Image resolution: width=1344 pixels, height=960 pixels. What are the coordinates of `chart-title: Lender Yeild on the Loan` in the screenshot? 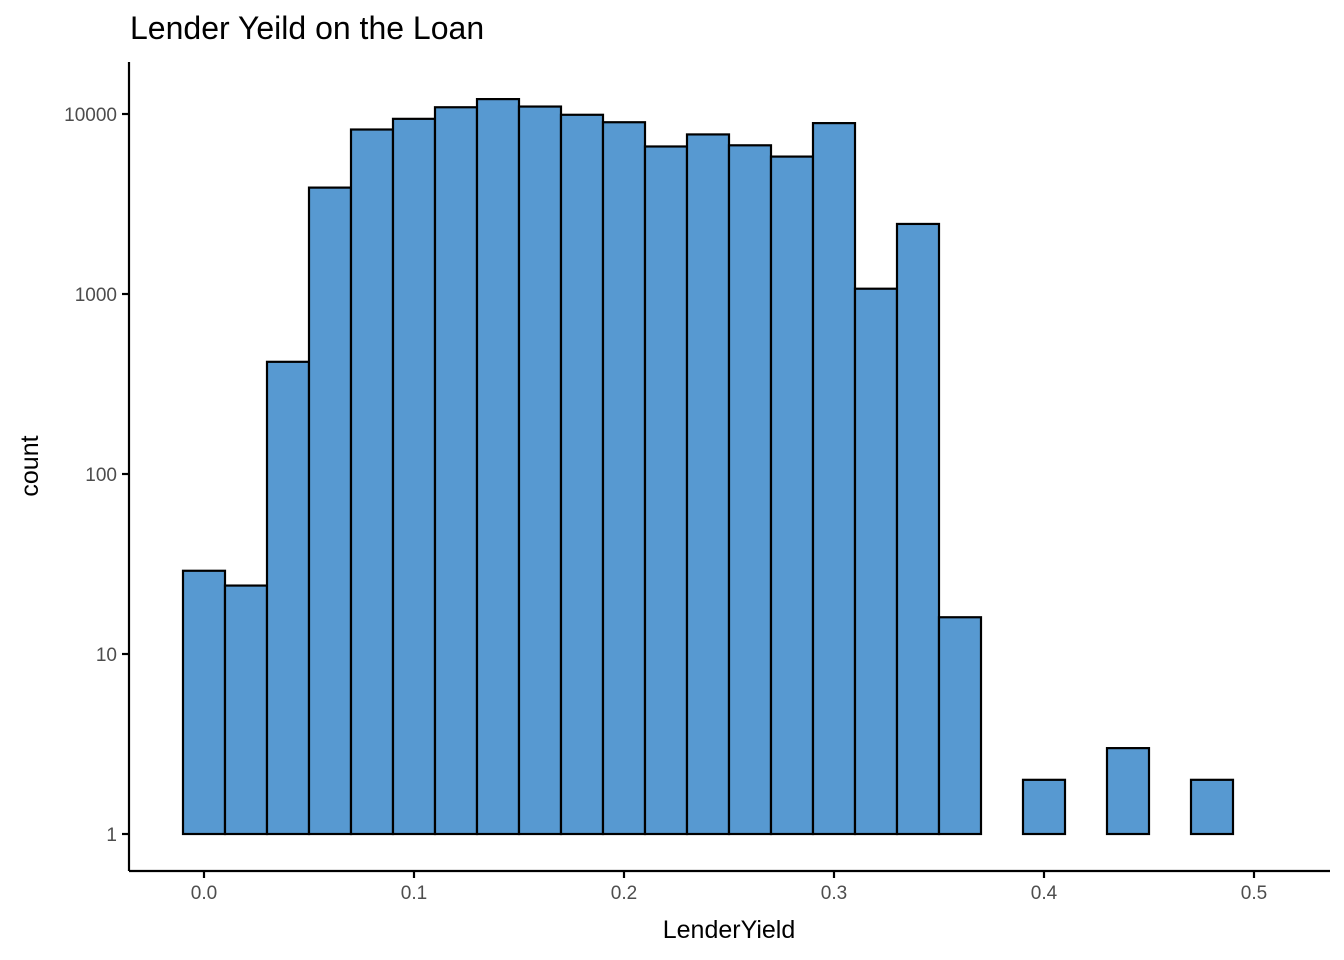 It's located at (307, 28).